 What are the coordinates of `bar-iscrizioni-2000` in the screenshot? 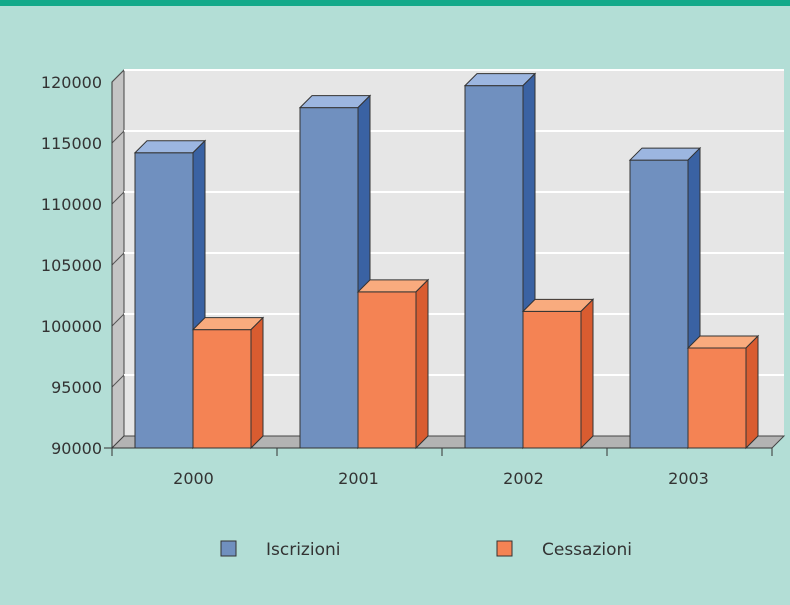 It's located at (170, 294).